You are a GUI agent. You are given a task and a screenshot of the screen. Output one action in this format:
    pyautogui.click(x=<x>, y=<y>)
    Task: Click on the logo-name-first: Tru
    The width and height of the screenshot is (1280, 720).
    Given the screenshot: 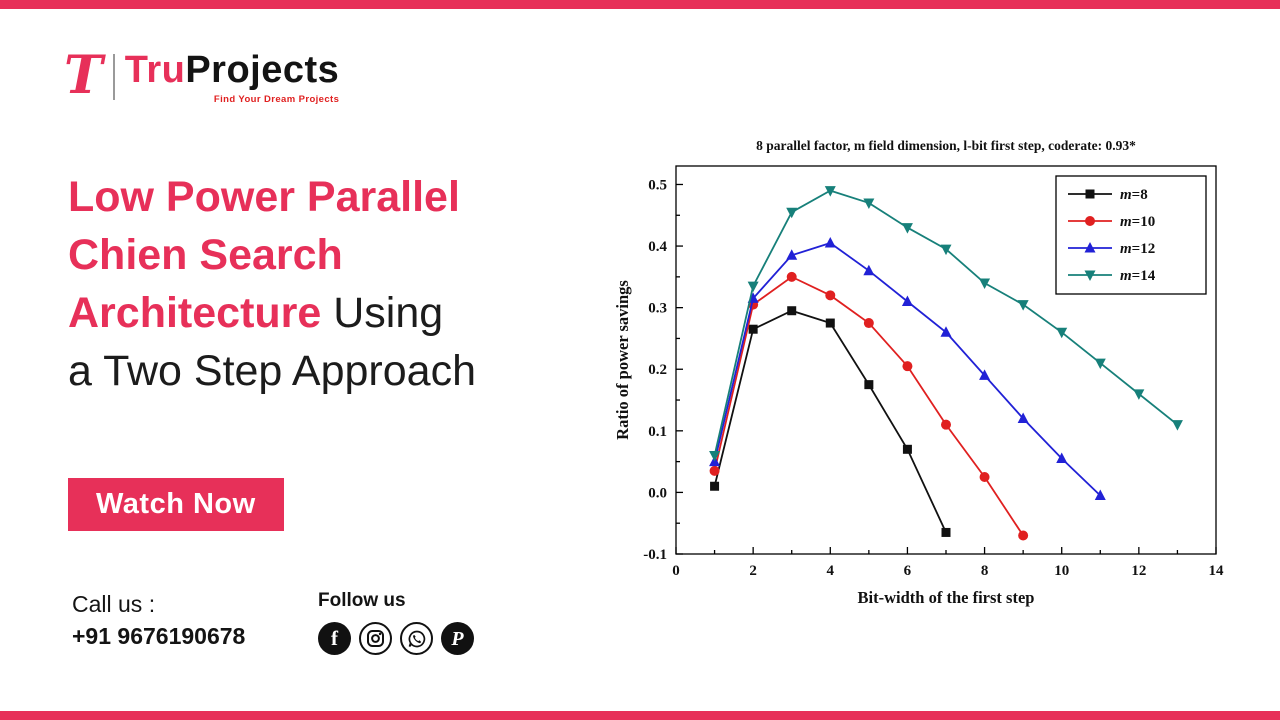 What is the action you would take?
    pyautogui.click(x=155, y=70)
    